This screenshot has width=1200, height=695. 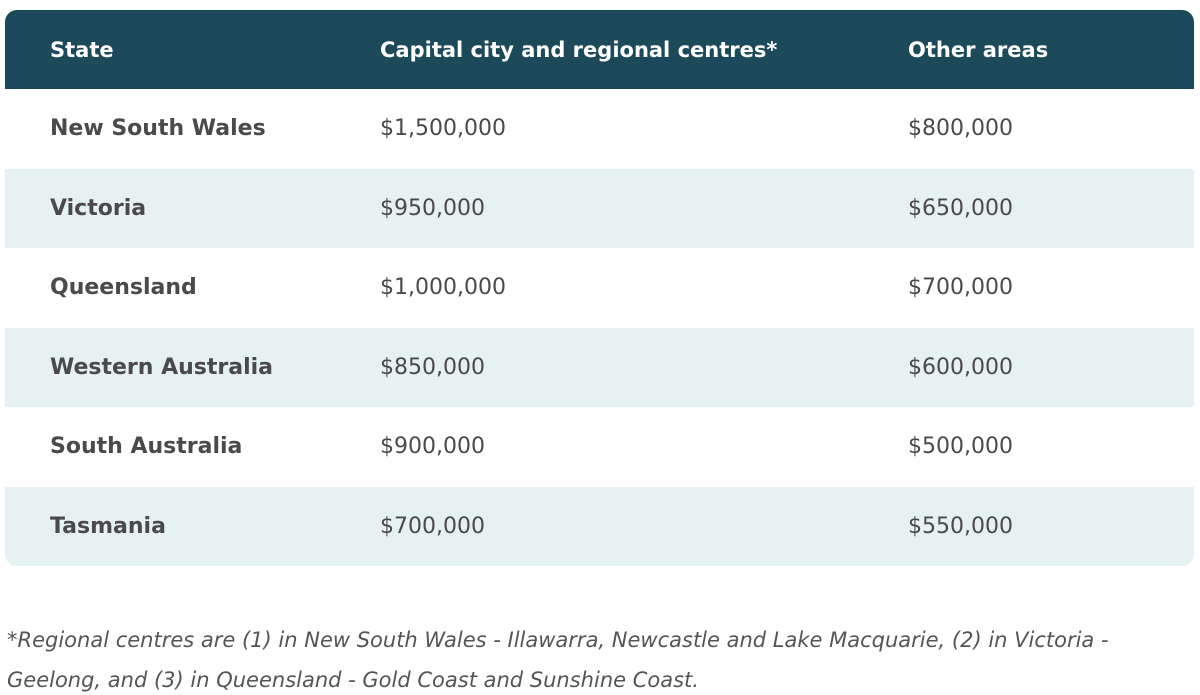 What do you see at coordinates (98, 208) in the screenshot?
I see `state-cell: Victoria` at bounding box center [98, 208].